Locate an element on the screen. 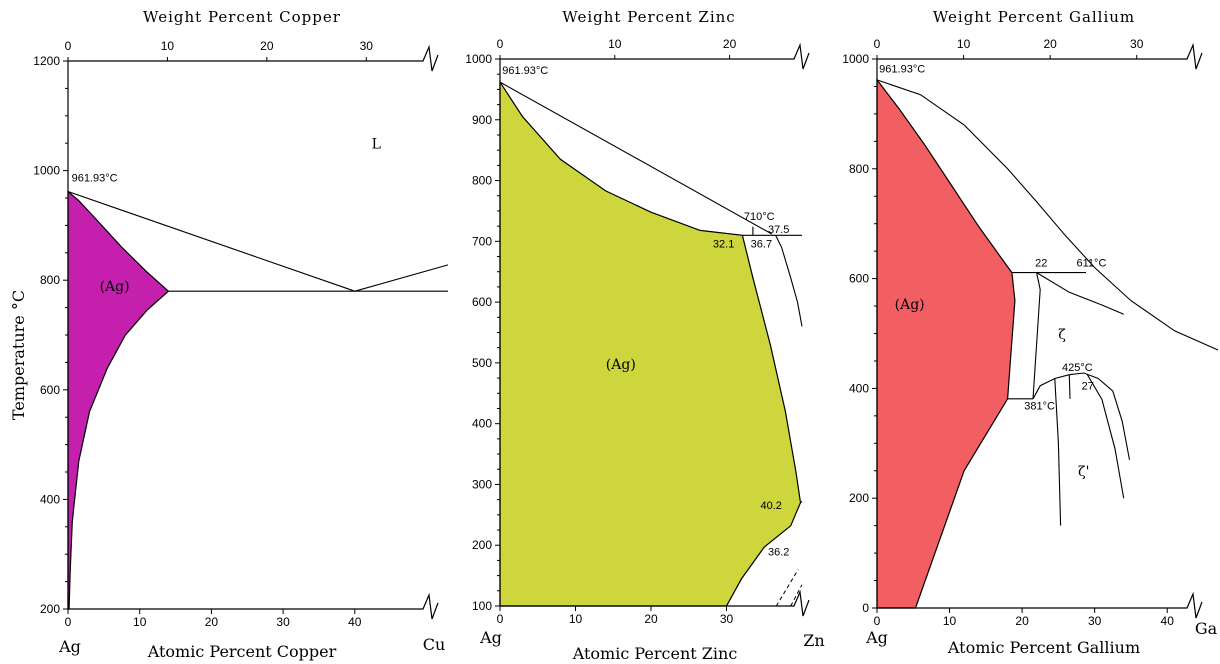 Image resolution: width=1220 pixels, height=664 pixels. x-axis-label: Atomic Percent Zinc is located at coordinates (655, 653).